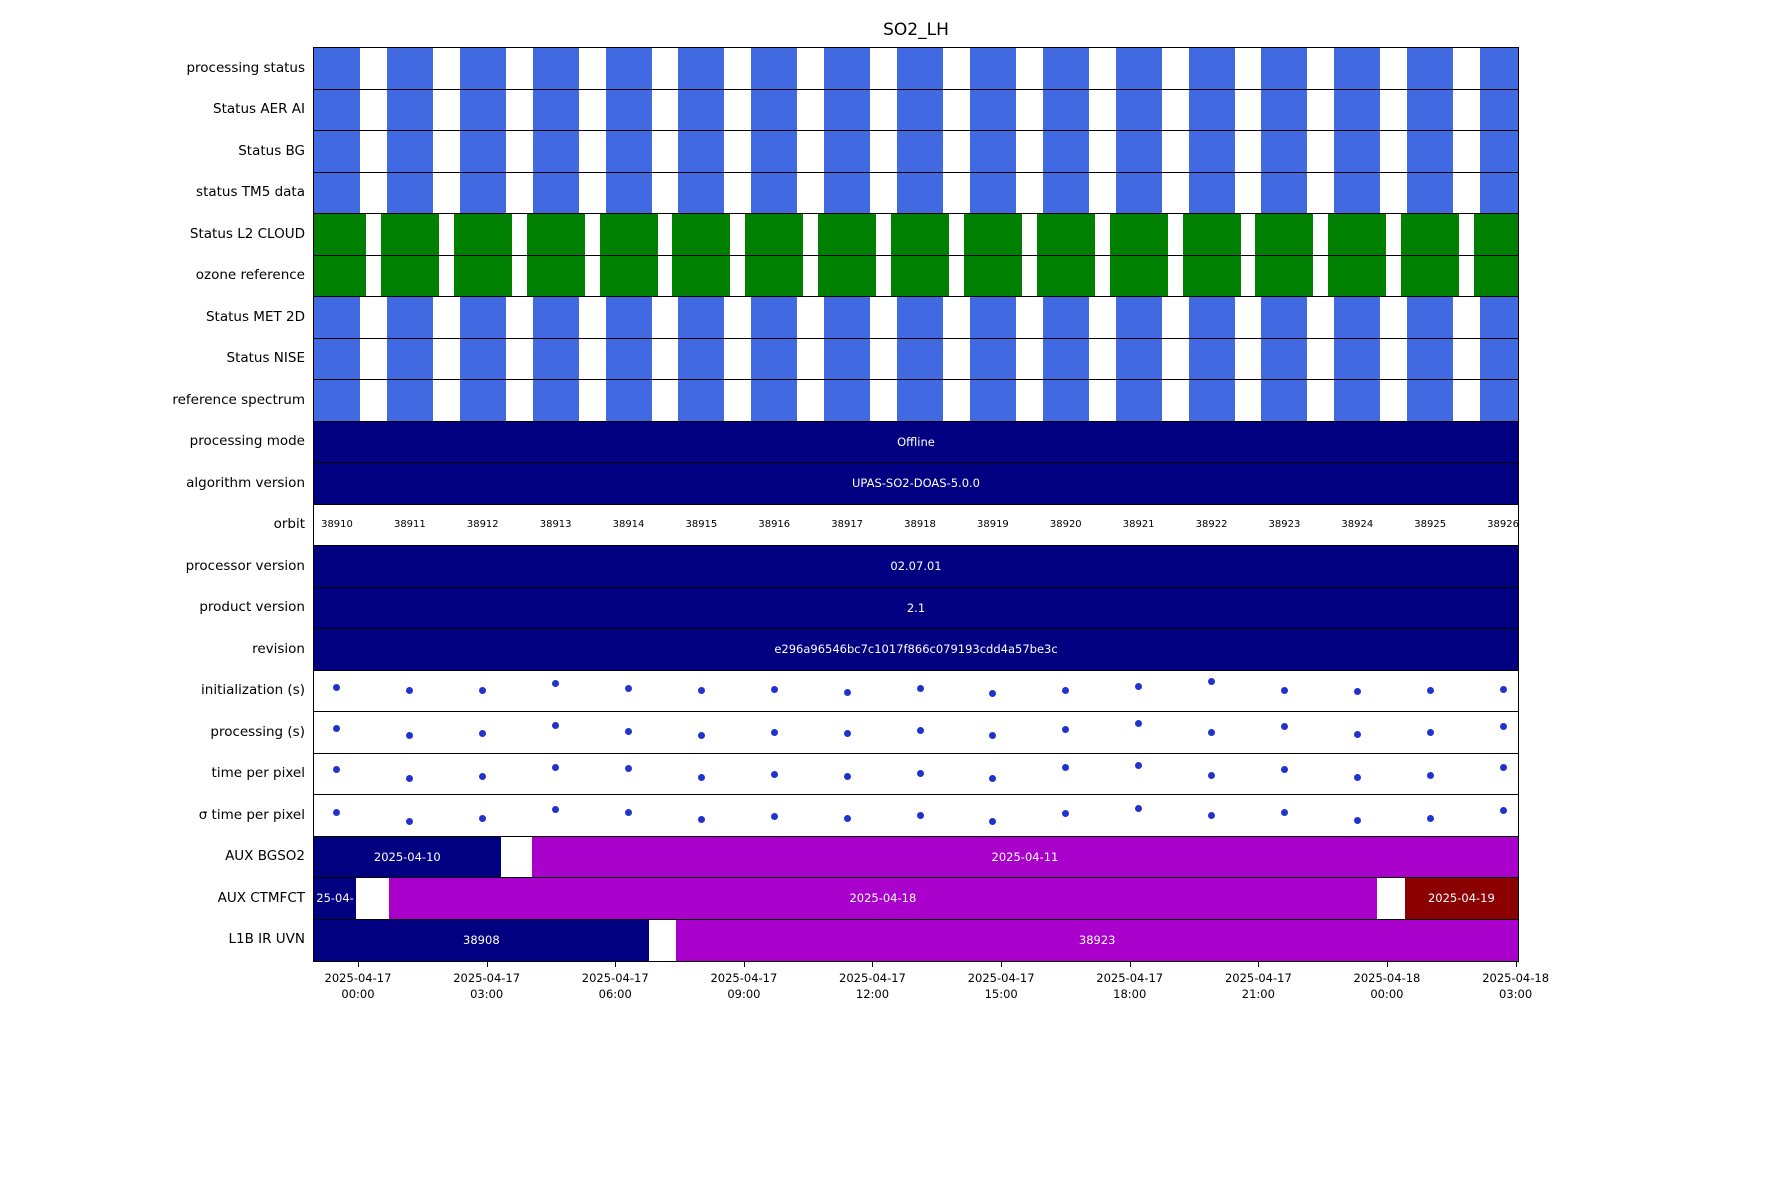 This screenshot has height=1181, width=1771. What do you see at coordinates (358, 986) in the screenshot?
I see `x-tick-label: 2025-04-17 00:00` at bounding box center [358, 986].